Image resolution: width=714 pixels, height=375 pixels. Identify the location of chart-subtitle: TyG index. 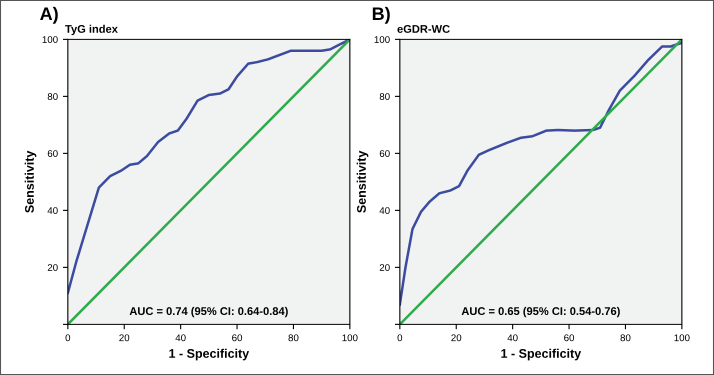
(91, 30).